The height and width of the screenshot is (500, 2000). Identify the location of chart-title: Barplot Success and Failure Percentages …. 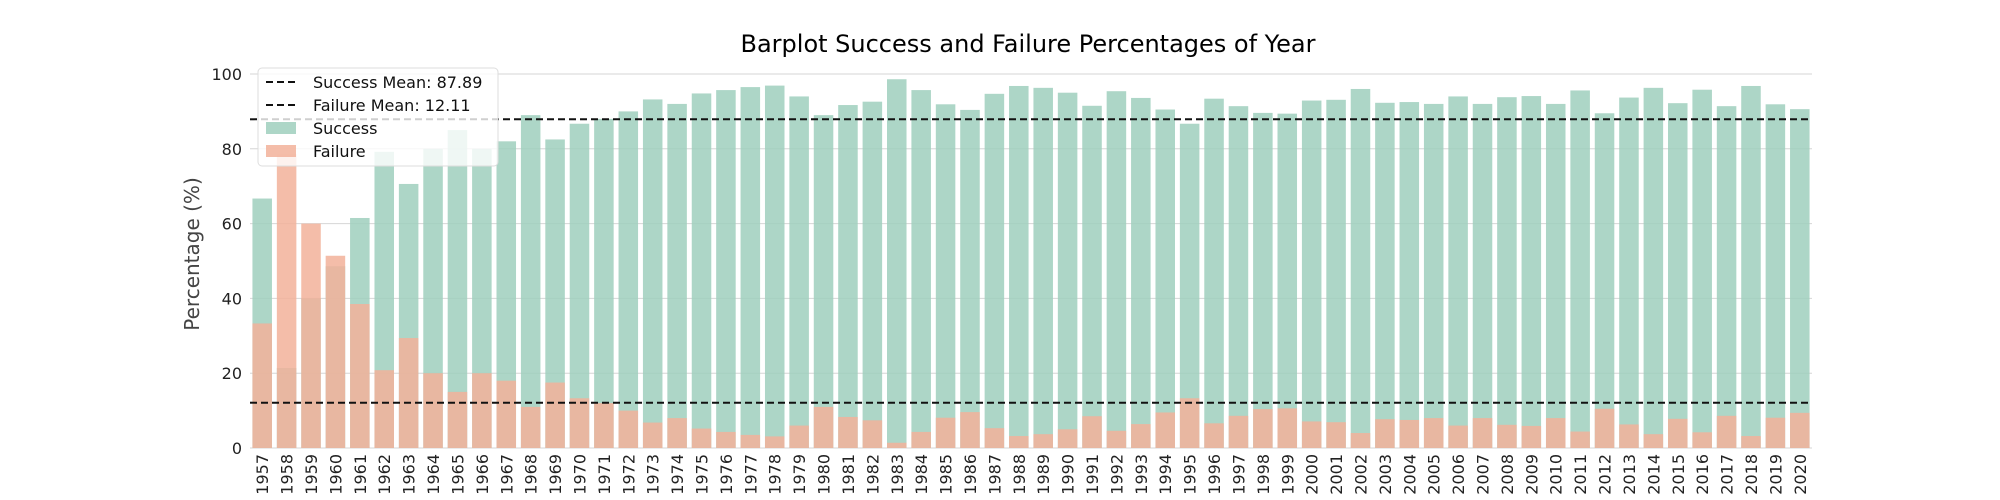
(1028, 44).